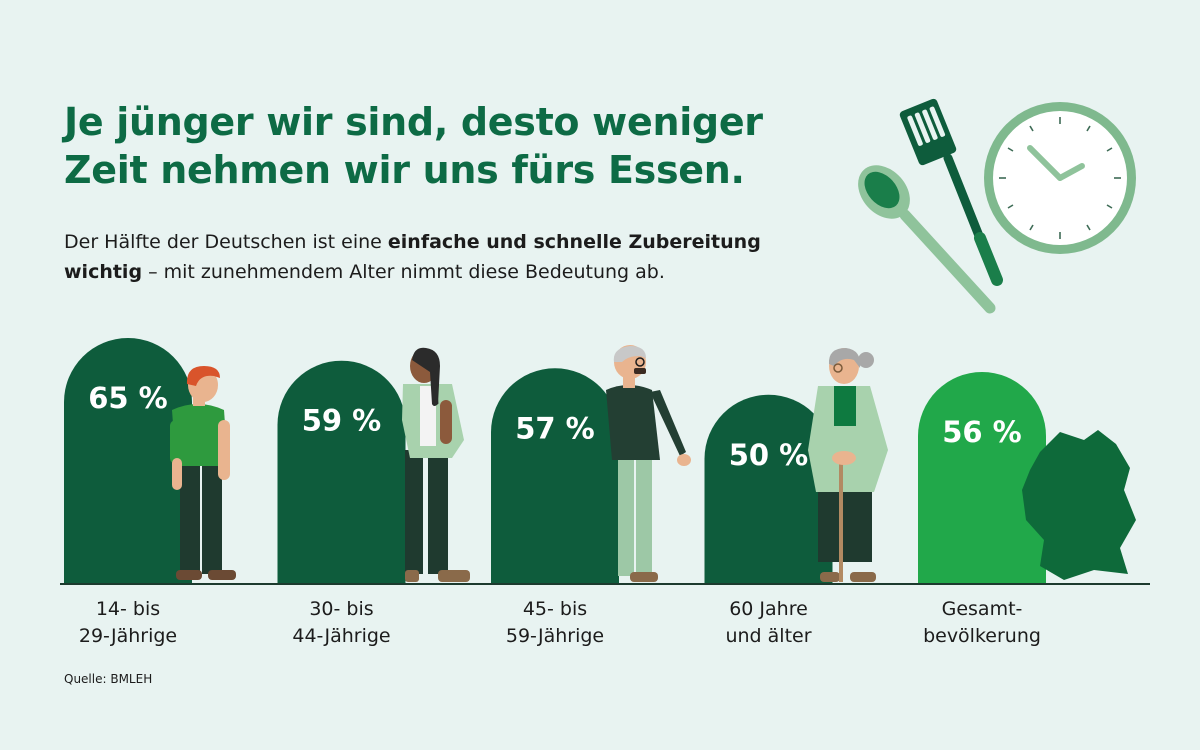  Describe the element at coordinates (1079, 505) in the screenshot. I see `germany-map-icon` at that location.